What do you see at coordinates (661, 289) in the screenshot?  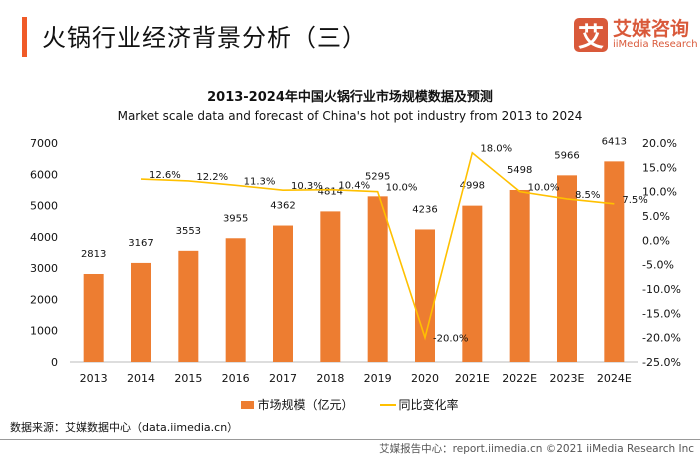 I see `y-right-tick-label: -10.0%` at bounding box center [661, 289].